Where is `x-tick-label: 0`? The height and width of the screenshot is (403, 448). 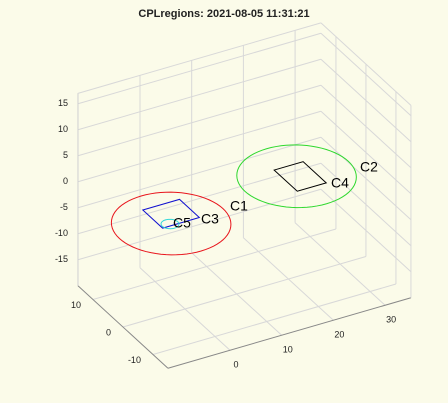
x-tick-label: 0 is located at coordinates (235, 365).